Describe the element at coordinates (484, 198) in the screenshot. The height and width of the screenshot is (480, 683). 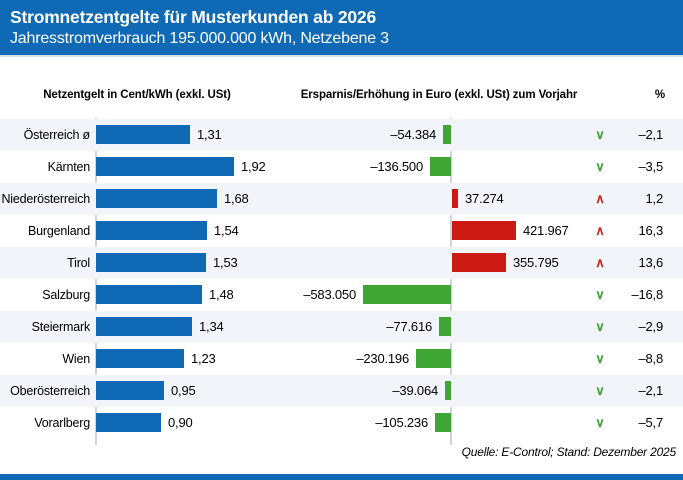
I see `euro-value: 37.274` at that location.